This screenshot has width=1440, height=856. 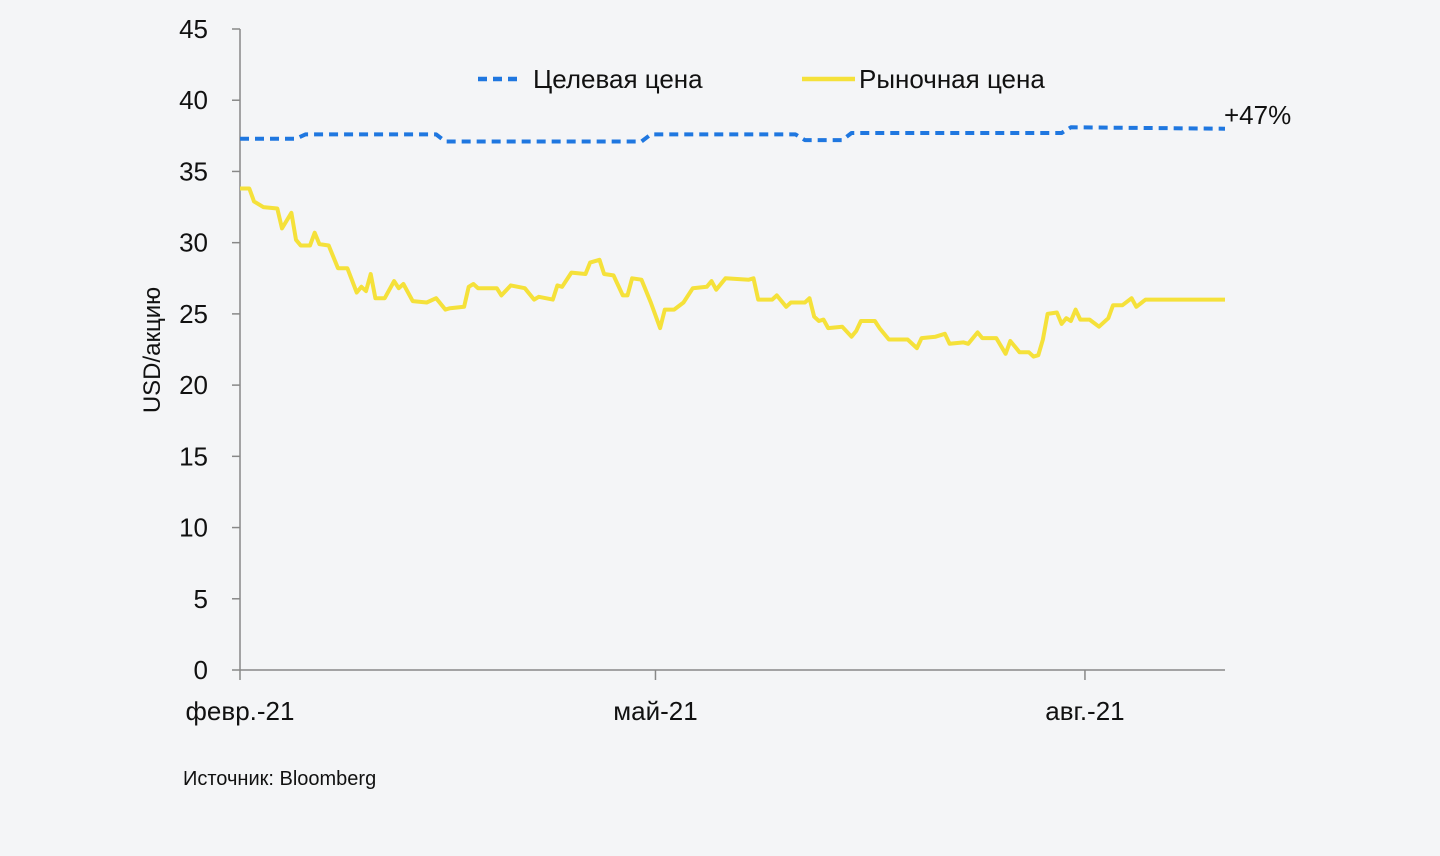 What do you see at coordinates (1084, 711) in the screenshot?
I see `x-tick-label: авг.-21` at bounding box center [1084, 711].